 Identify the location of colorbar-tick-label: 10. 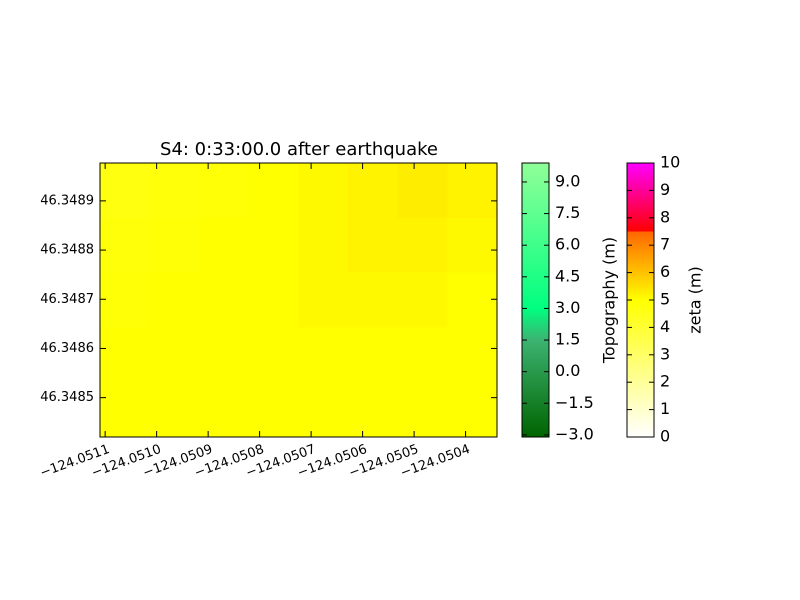
(670, 162).